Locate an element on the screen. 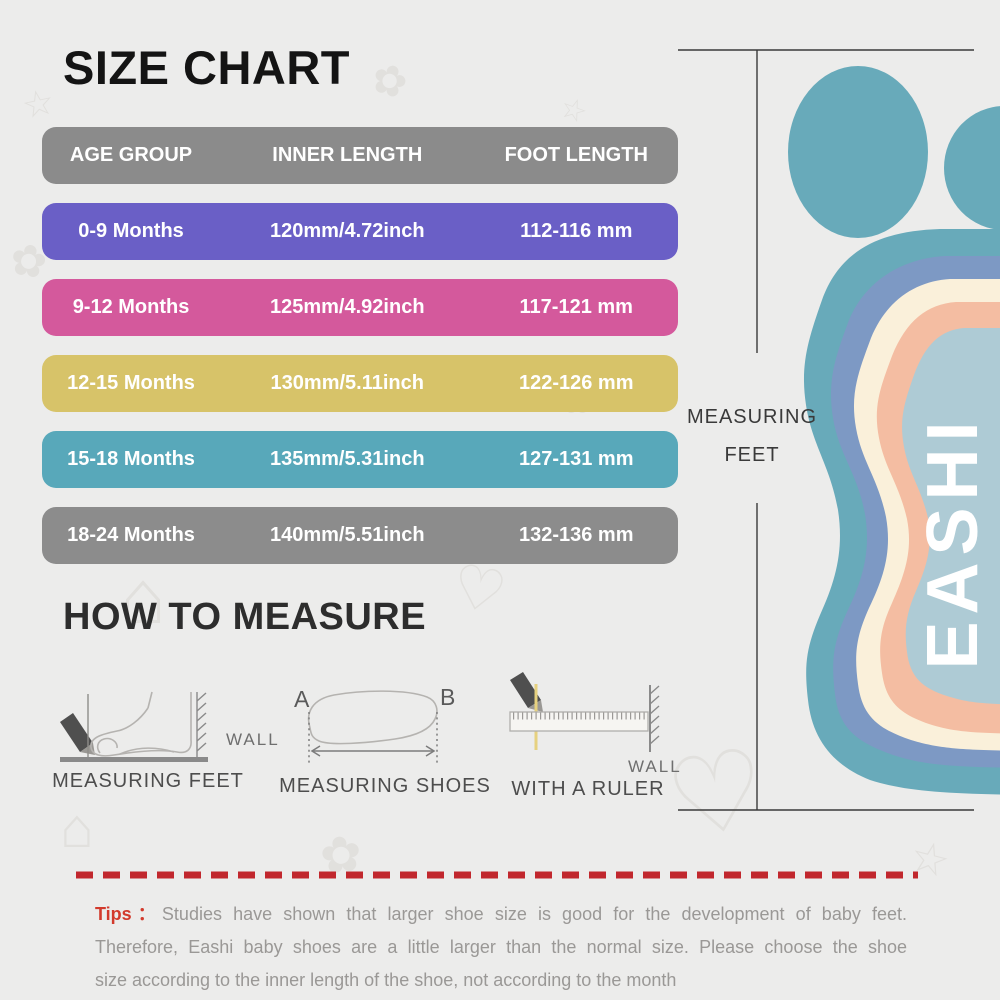 The width and height of the screenshot is (1000, 1000). table-row: 18-24 Months 140mm/5.51inch 132-136 mm is located at coordinates (360, 535).